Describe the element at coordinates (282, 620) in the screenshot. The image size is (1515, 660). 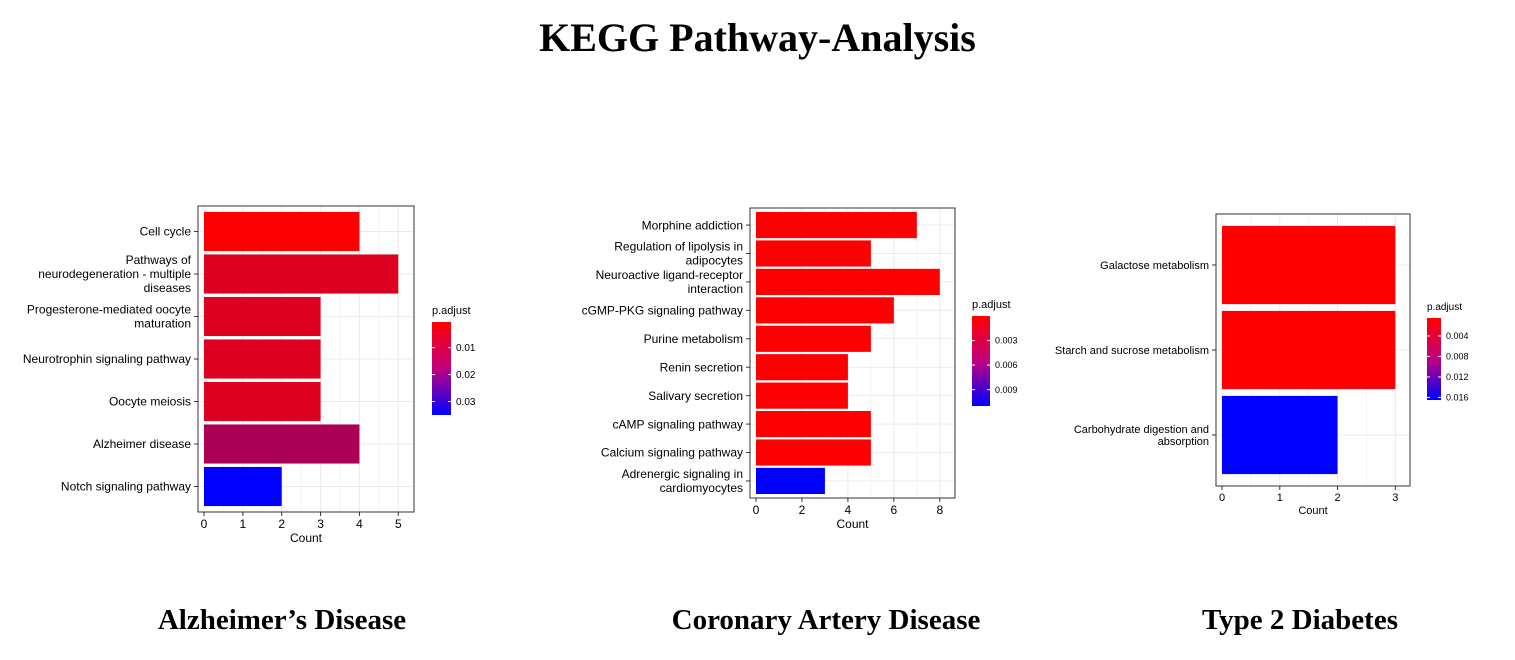
I see `panel-title-alzheimers: Alzheimer’s Disease` at that location.